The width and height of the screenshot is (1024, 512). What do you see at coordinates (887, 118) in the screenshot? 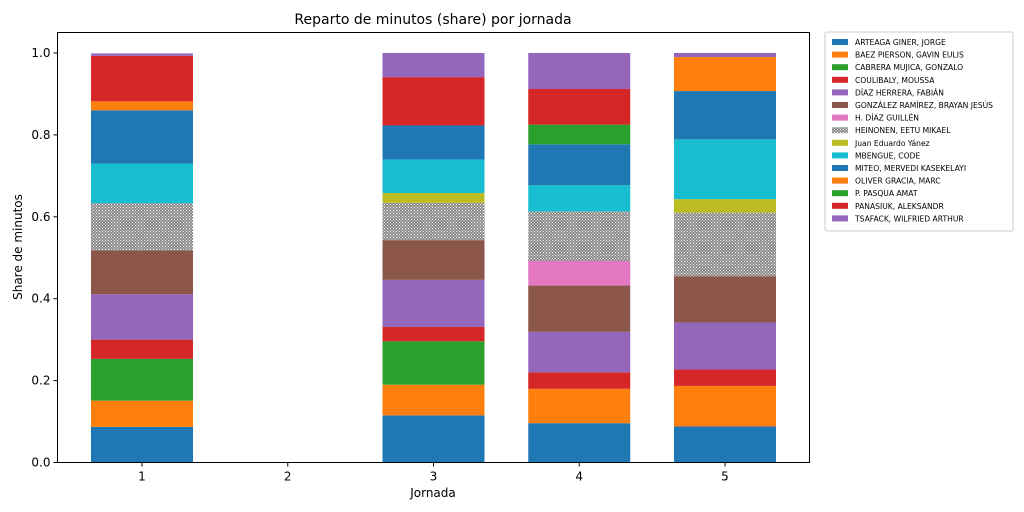
I see `legend-label: H. DÍAZ GUILLÉN` at bounding box center [887, 118].